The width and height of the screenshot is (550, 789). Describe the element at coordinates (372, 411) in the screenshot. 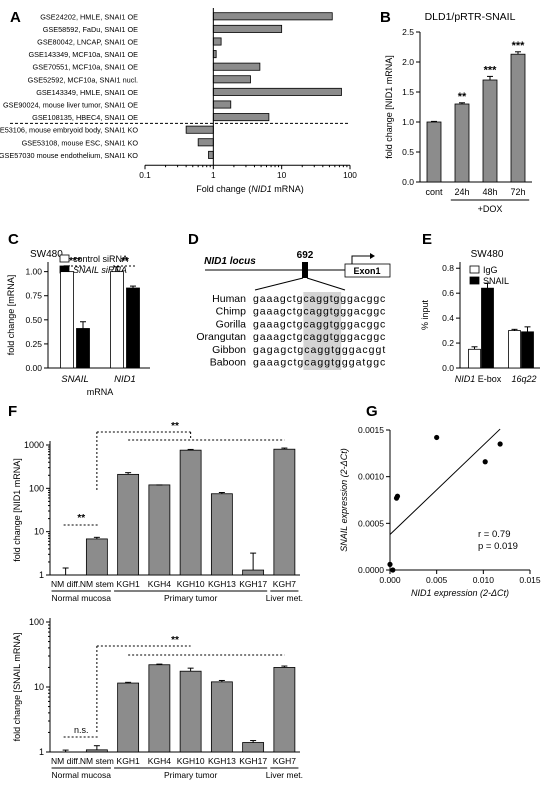

I see `panel-label-g: G` at that location.